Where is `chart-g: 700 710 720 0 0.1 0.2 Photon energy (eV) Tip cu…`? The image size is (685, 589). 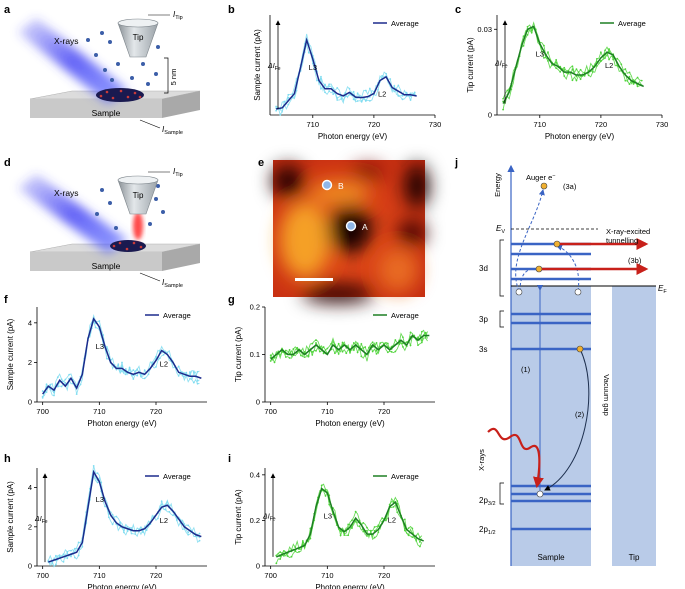 chart-g: 700 710 720 0 0.1 0.2 Photon energy (eV) Tip cu… is located at coordinates (334, 365).